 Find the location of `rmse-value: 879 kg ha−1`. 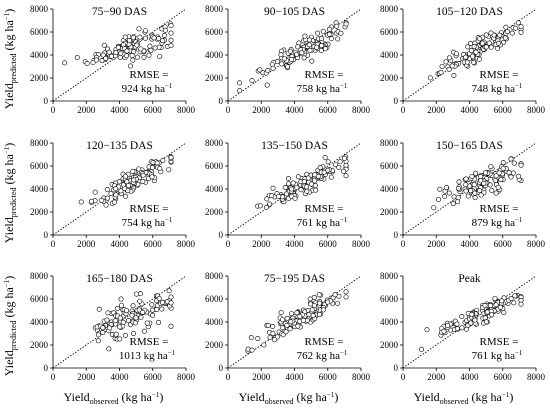

rmse-value: 879 kg ha−1 is located at coordinates (497, 222).